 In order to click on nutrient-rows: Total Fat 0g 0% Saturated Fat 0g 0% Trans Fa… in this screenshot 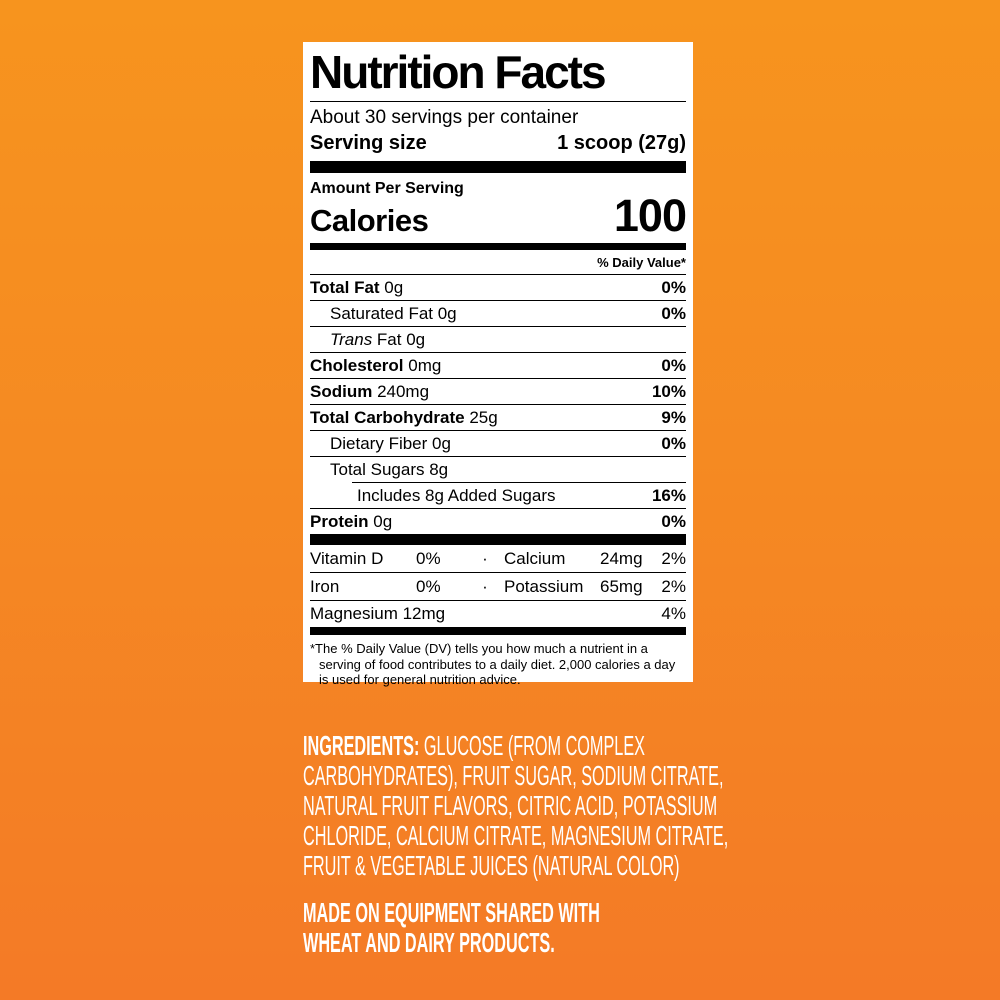, I will do `click(498, 404)`.